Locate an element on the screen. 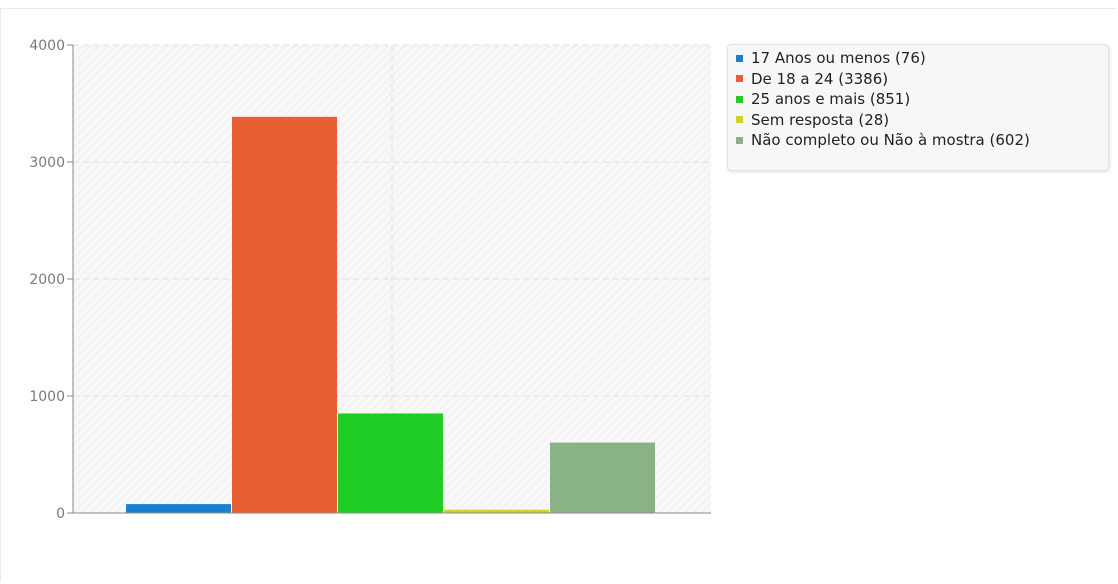 The height and width of the screenshot is (584, 1118). legend-item: 17 Anos ou menos (76) is located at coordinates (919, 58).